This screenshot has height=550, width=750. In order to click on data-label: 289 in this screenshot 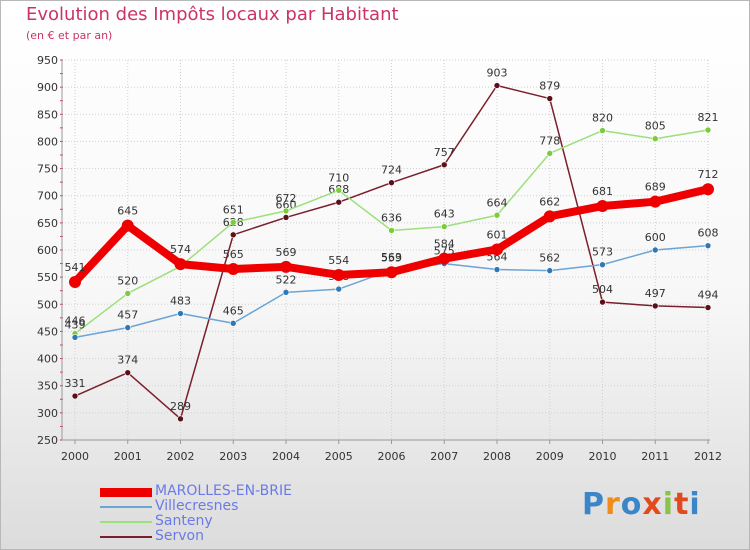, I will do `click(180, 406)`.